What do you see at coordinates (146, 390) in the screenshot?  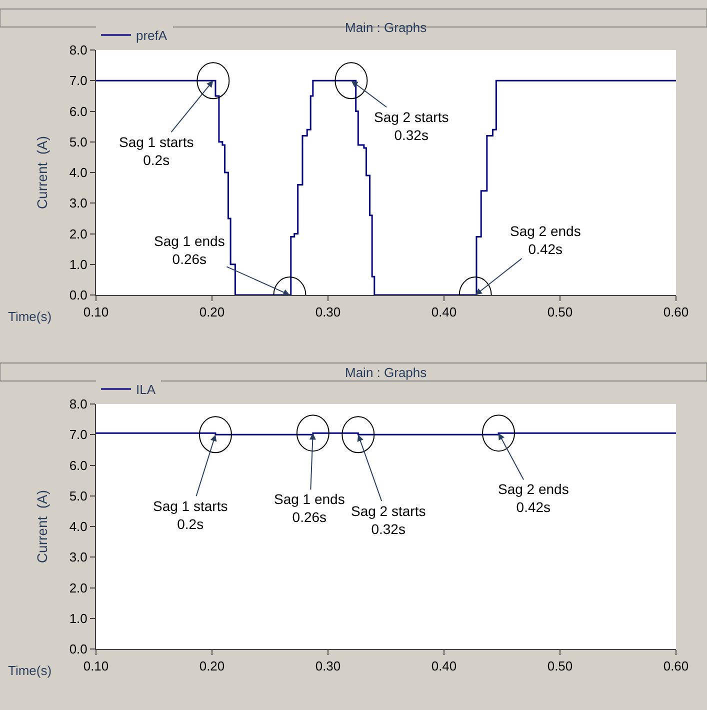 I see `legend-label: ILA` at bounding box center [146, 390].